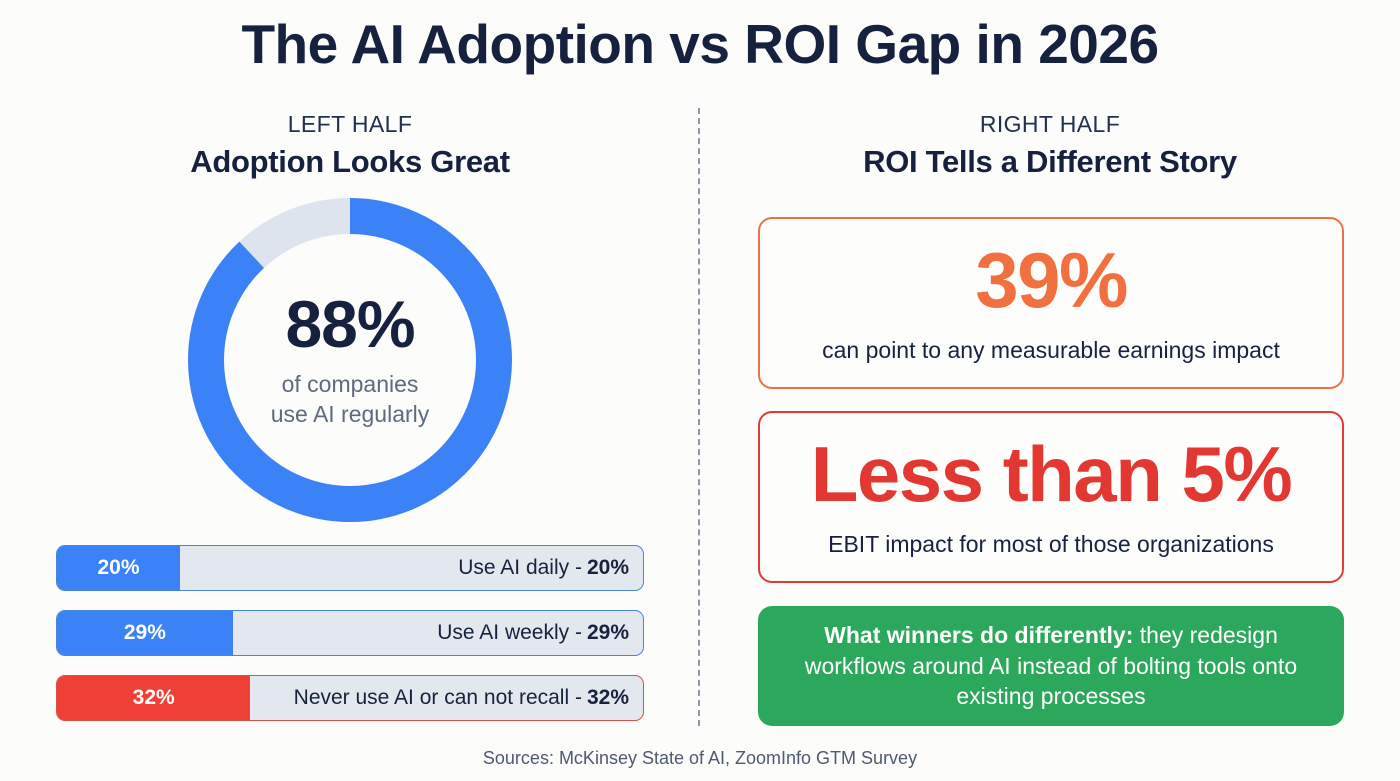  I want to click on bar-fill: 20%, so click(119, 568).